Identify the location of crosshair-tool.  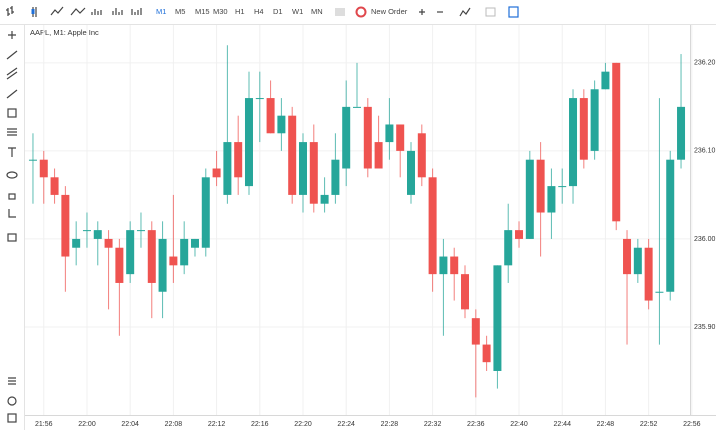
(12, 35).